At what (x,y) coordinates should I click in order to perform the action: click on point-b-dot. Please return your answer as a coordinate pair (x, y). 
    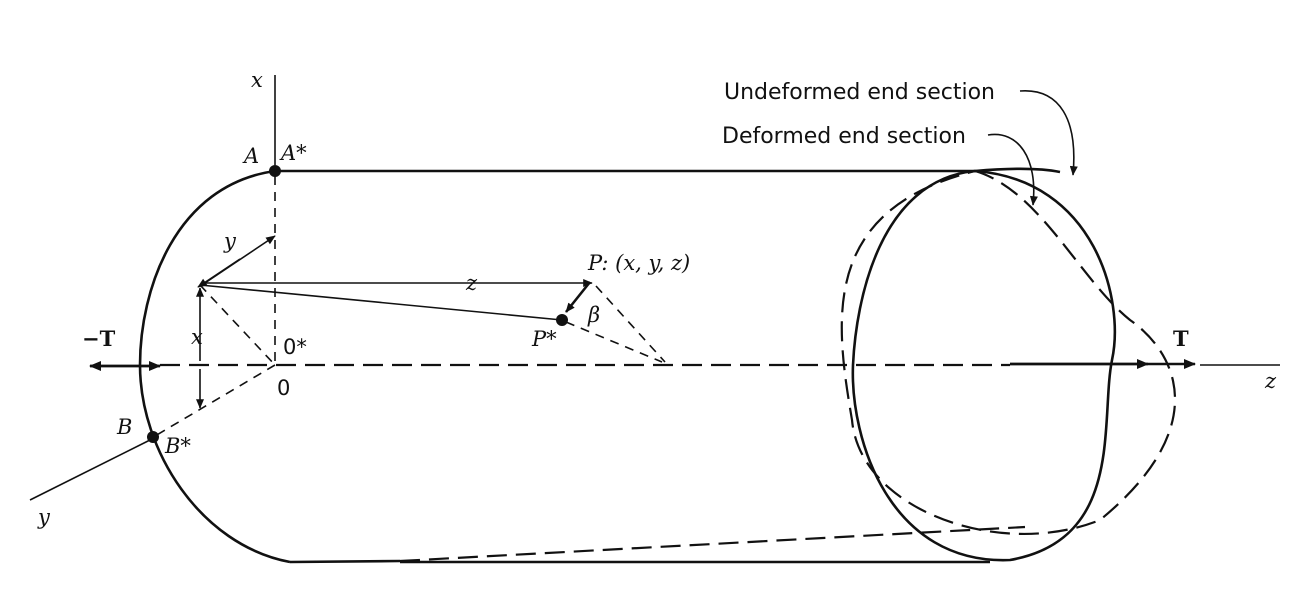
    Looking at the image, I should click on (153, 437).